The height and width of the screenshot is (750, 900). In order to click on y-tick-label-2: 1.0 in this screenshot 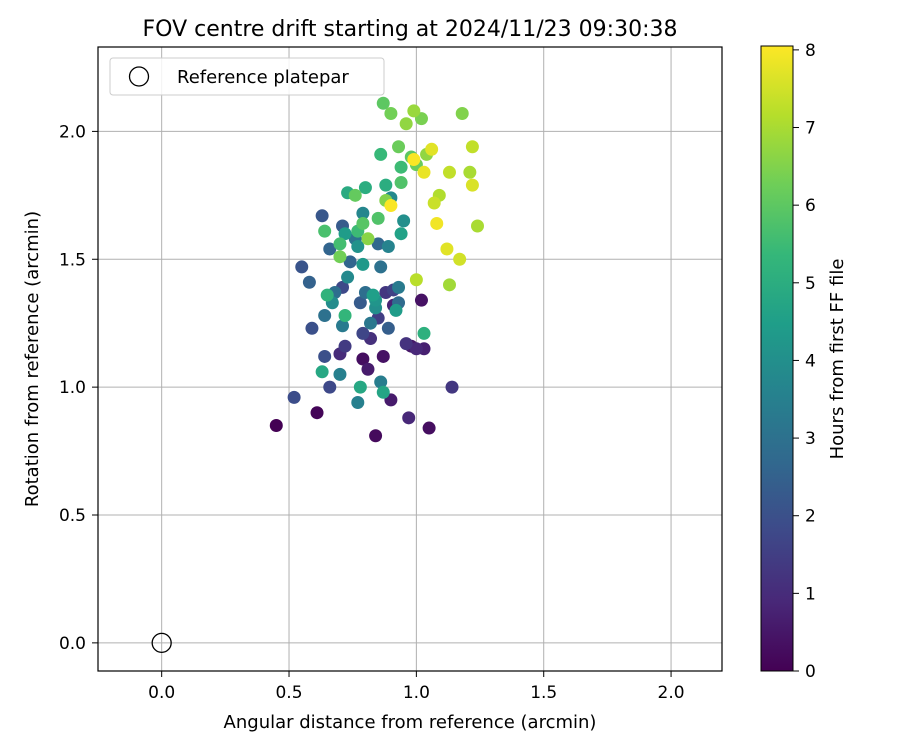, I will do `click(72, 388)`.